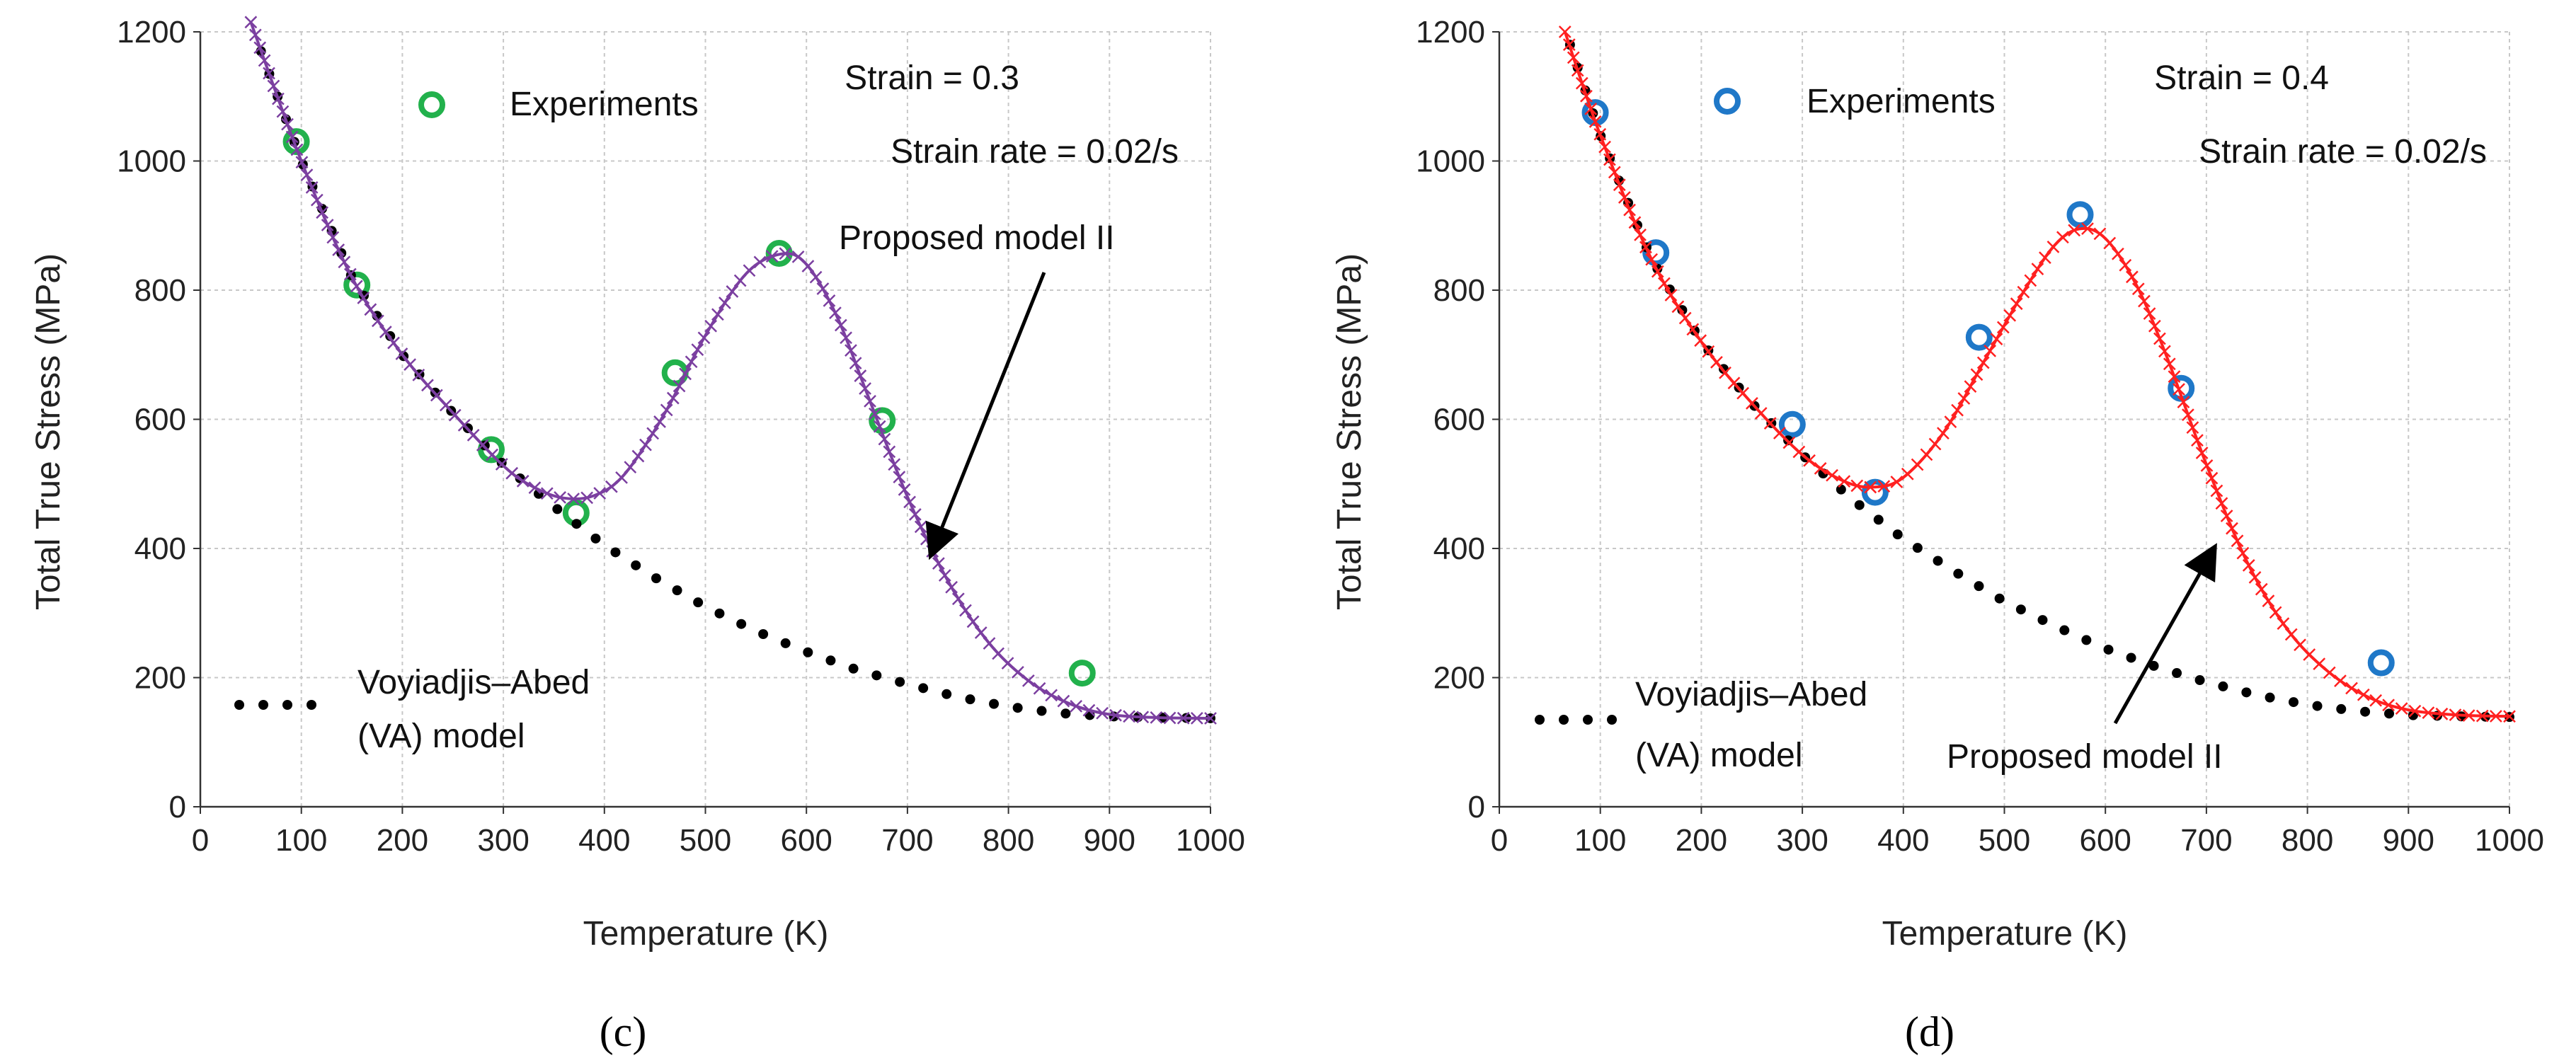  Describe the element at coordinates (275, 705) in the screenshot. I see `legend-va-marker` at that location.